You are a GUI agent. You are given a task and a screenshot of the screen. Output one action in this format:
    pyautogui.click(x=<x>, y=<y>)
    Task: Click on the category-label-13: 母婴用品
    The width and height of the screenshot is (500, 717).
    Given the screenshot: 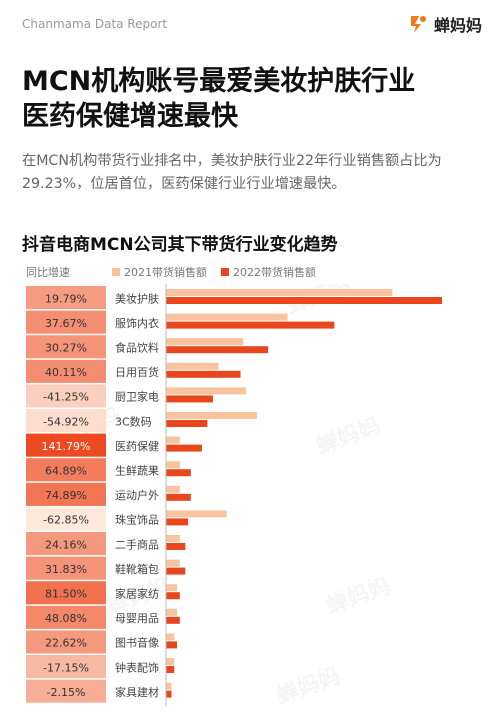 What is the action you would take?
    pyautogui.click(x=137, y=618)
    